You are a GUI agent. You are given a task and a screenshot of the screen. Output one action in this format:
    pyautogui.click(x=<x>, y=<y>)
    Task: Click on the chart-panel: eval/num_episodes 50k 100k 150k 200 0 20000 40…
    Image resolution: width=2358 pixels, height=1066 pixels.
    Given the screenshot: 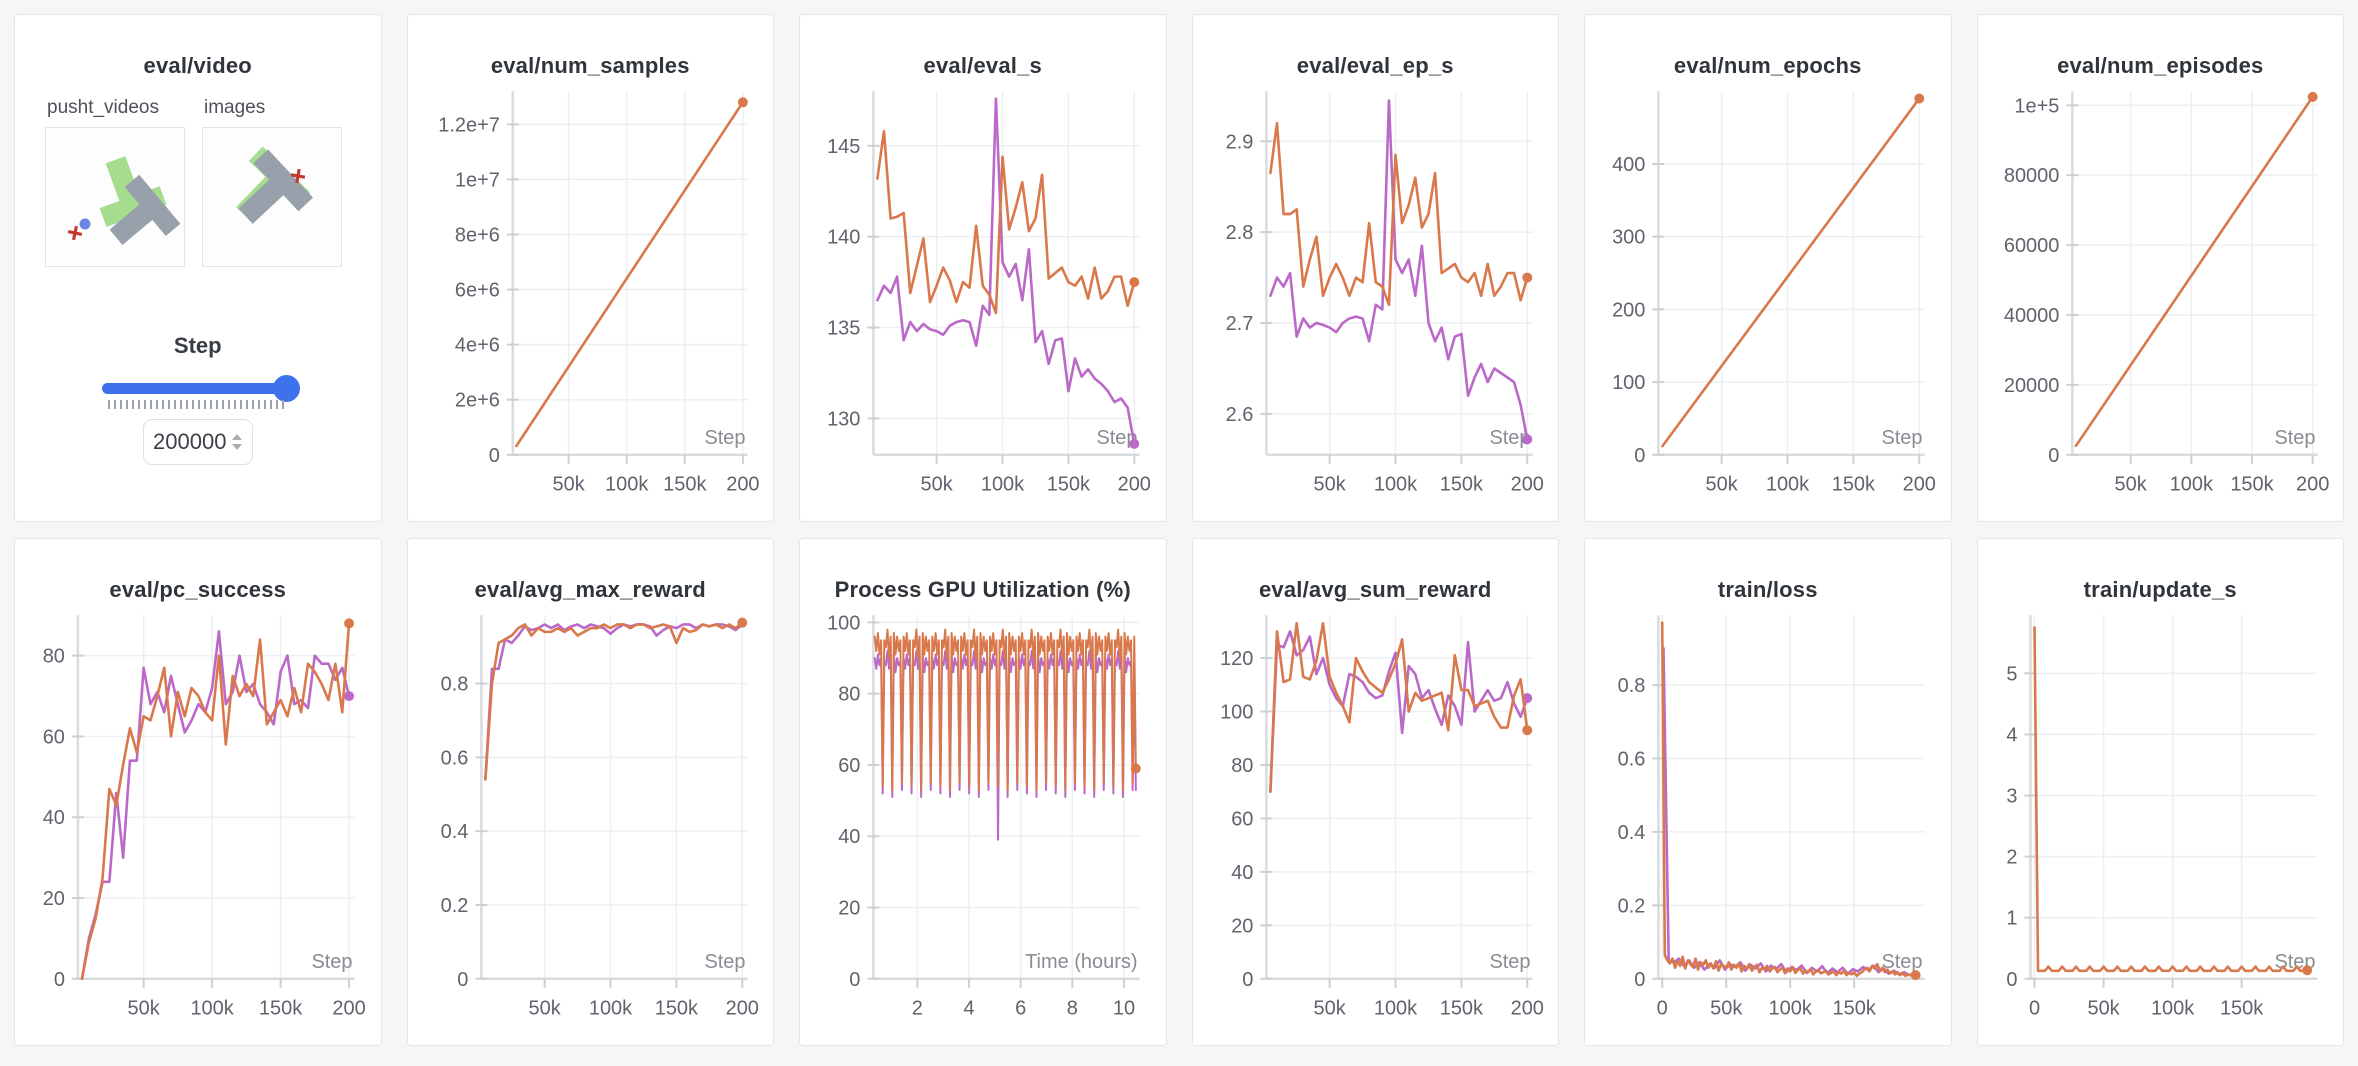 What is the action you would take?
    pyautogui.click(x=2160, y=268)
    